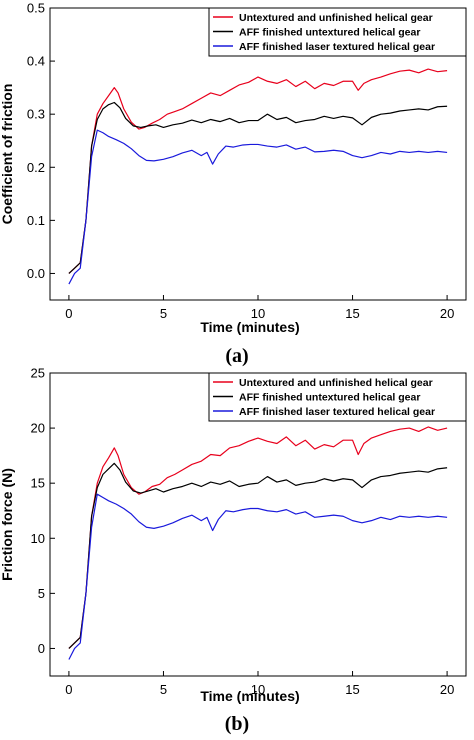 This screenshot has height=740, width=474. I want to click on y-tick-label: 0, so click(41, 648).